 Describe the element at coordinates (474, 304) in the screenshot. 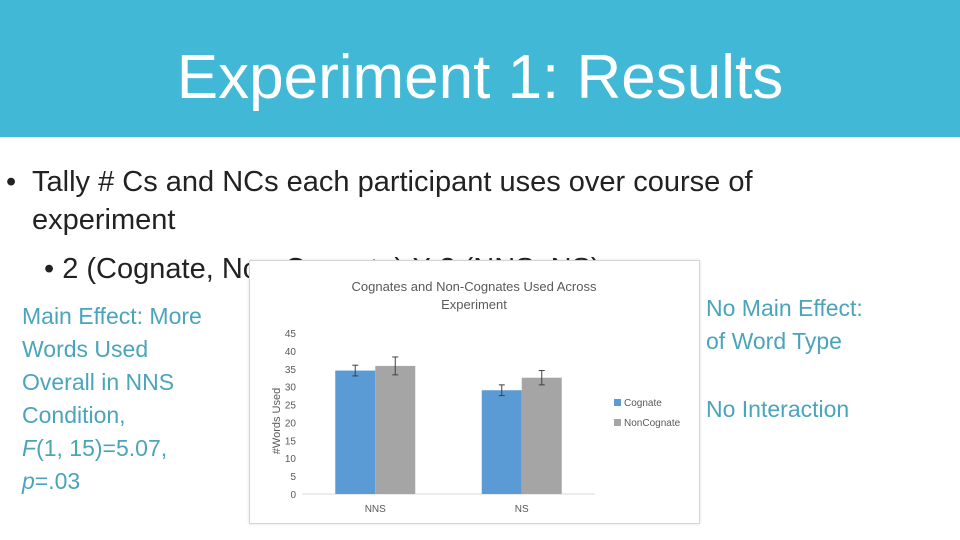

I see `chart-title-line2: Experiment` at that location.